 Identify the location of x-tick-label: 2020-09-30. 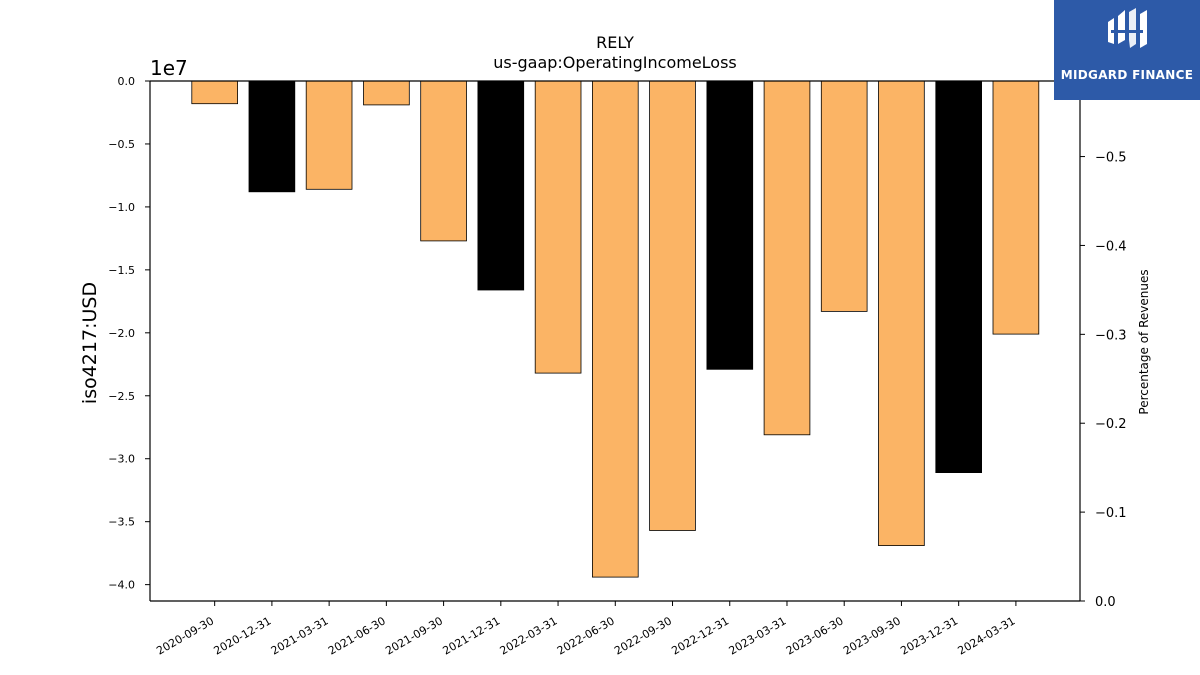
(185, 635).